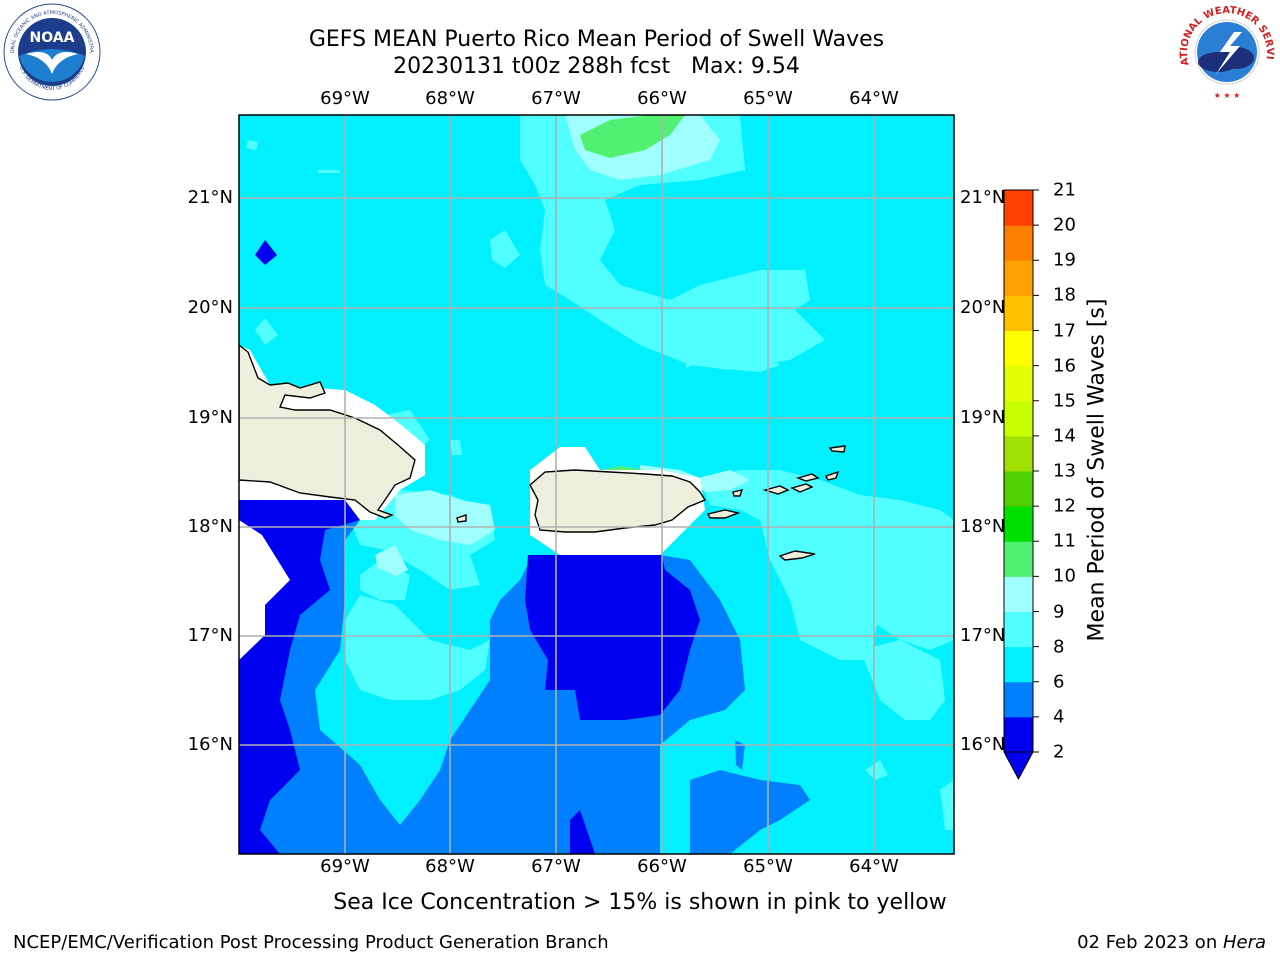 The height and width of the screenshot is (960, 1280). I want to click on lon-label-bottom: 66°W, so click(662, 866).